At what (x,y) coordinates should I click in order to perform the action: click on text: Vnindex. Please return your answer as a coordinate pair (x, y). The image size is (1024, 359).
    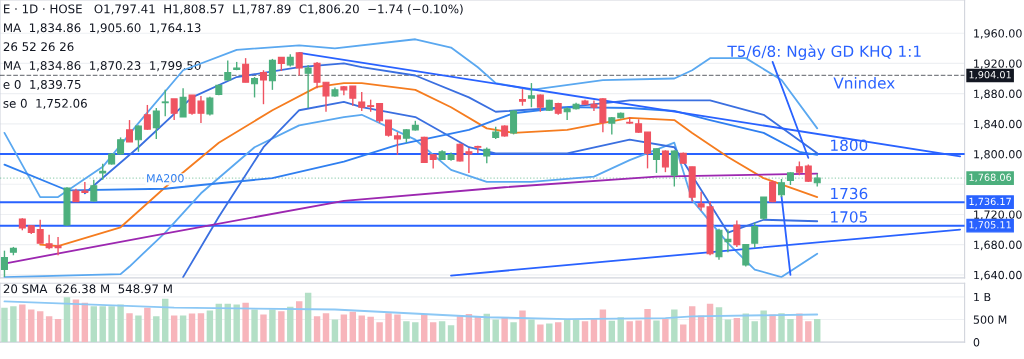
    Looking at the image, I should click on (864, 82).